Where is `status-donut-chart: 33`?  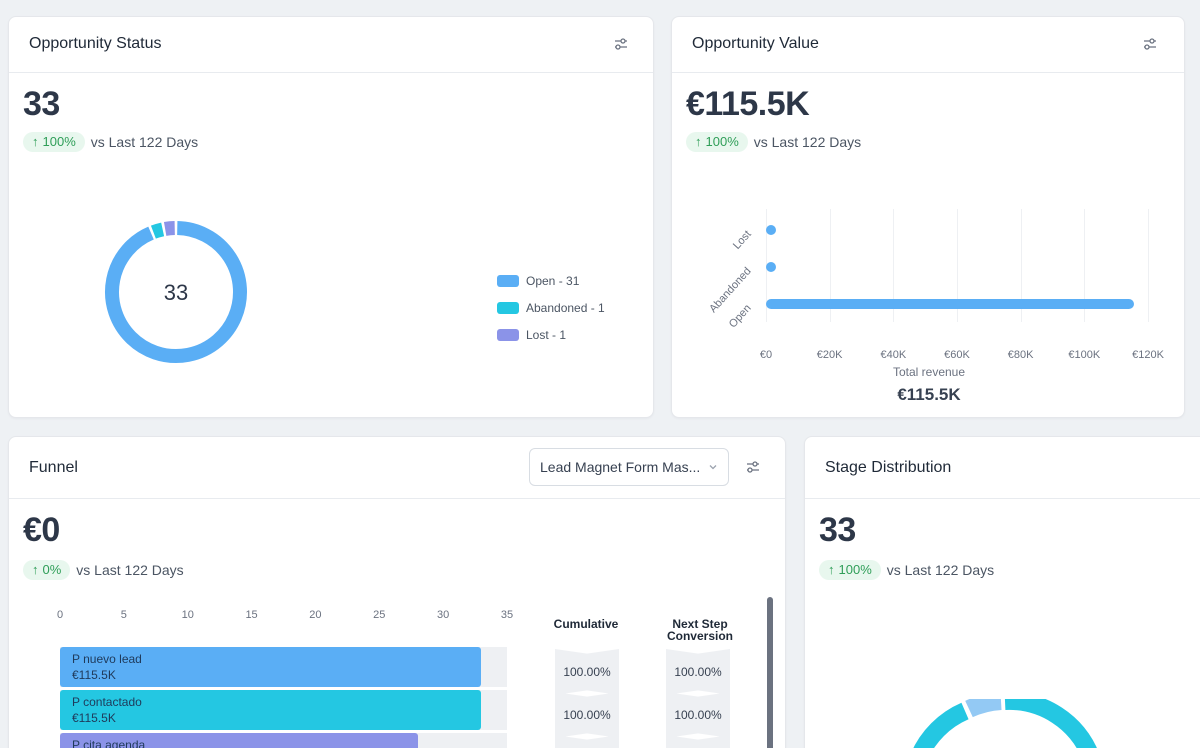
status-donut-chart: 33 is located at coordinates (176, 292).